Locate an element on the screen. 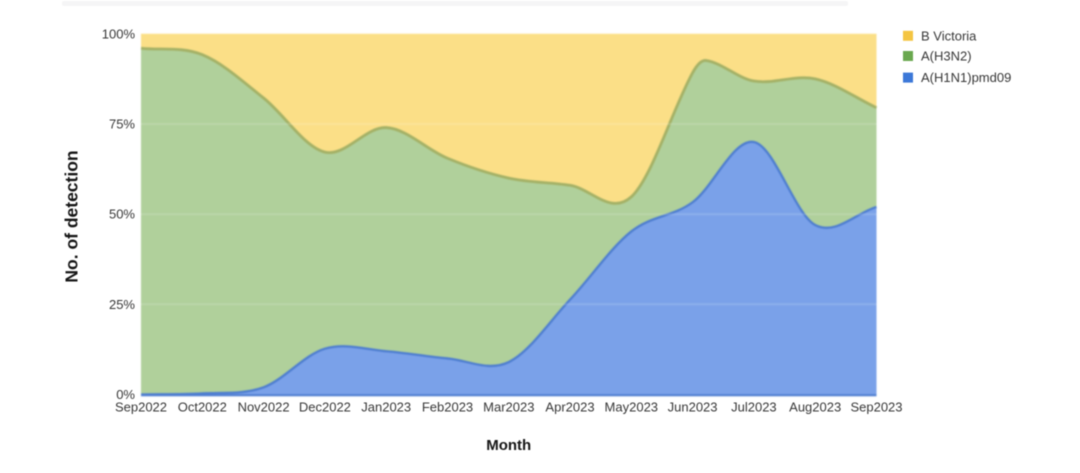  svg-text: 75% is located at coordinates (122, 124).